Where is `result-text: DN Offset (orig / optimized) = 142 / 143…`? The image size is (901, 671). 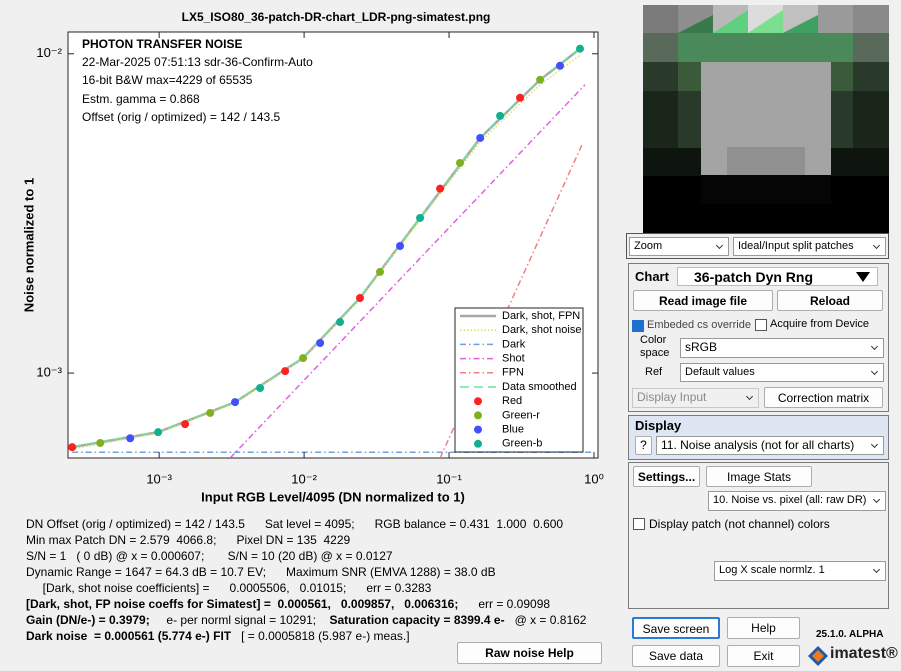
result-text: DN Offset (orig / optimized) = 142 / 143… is located at coordinates (295, 524).